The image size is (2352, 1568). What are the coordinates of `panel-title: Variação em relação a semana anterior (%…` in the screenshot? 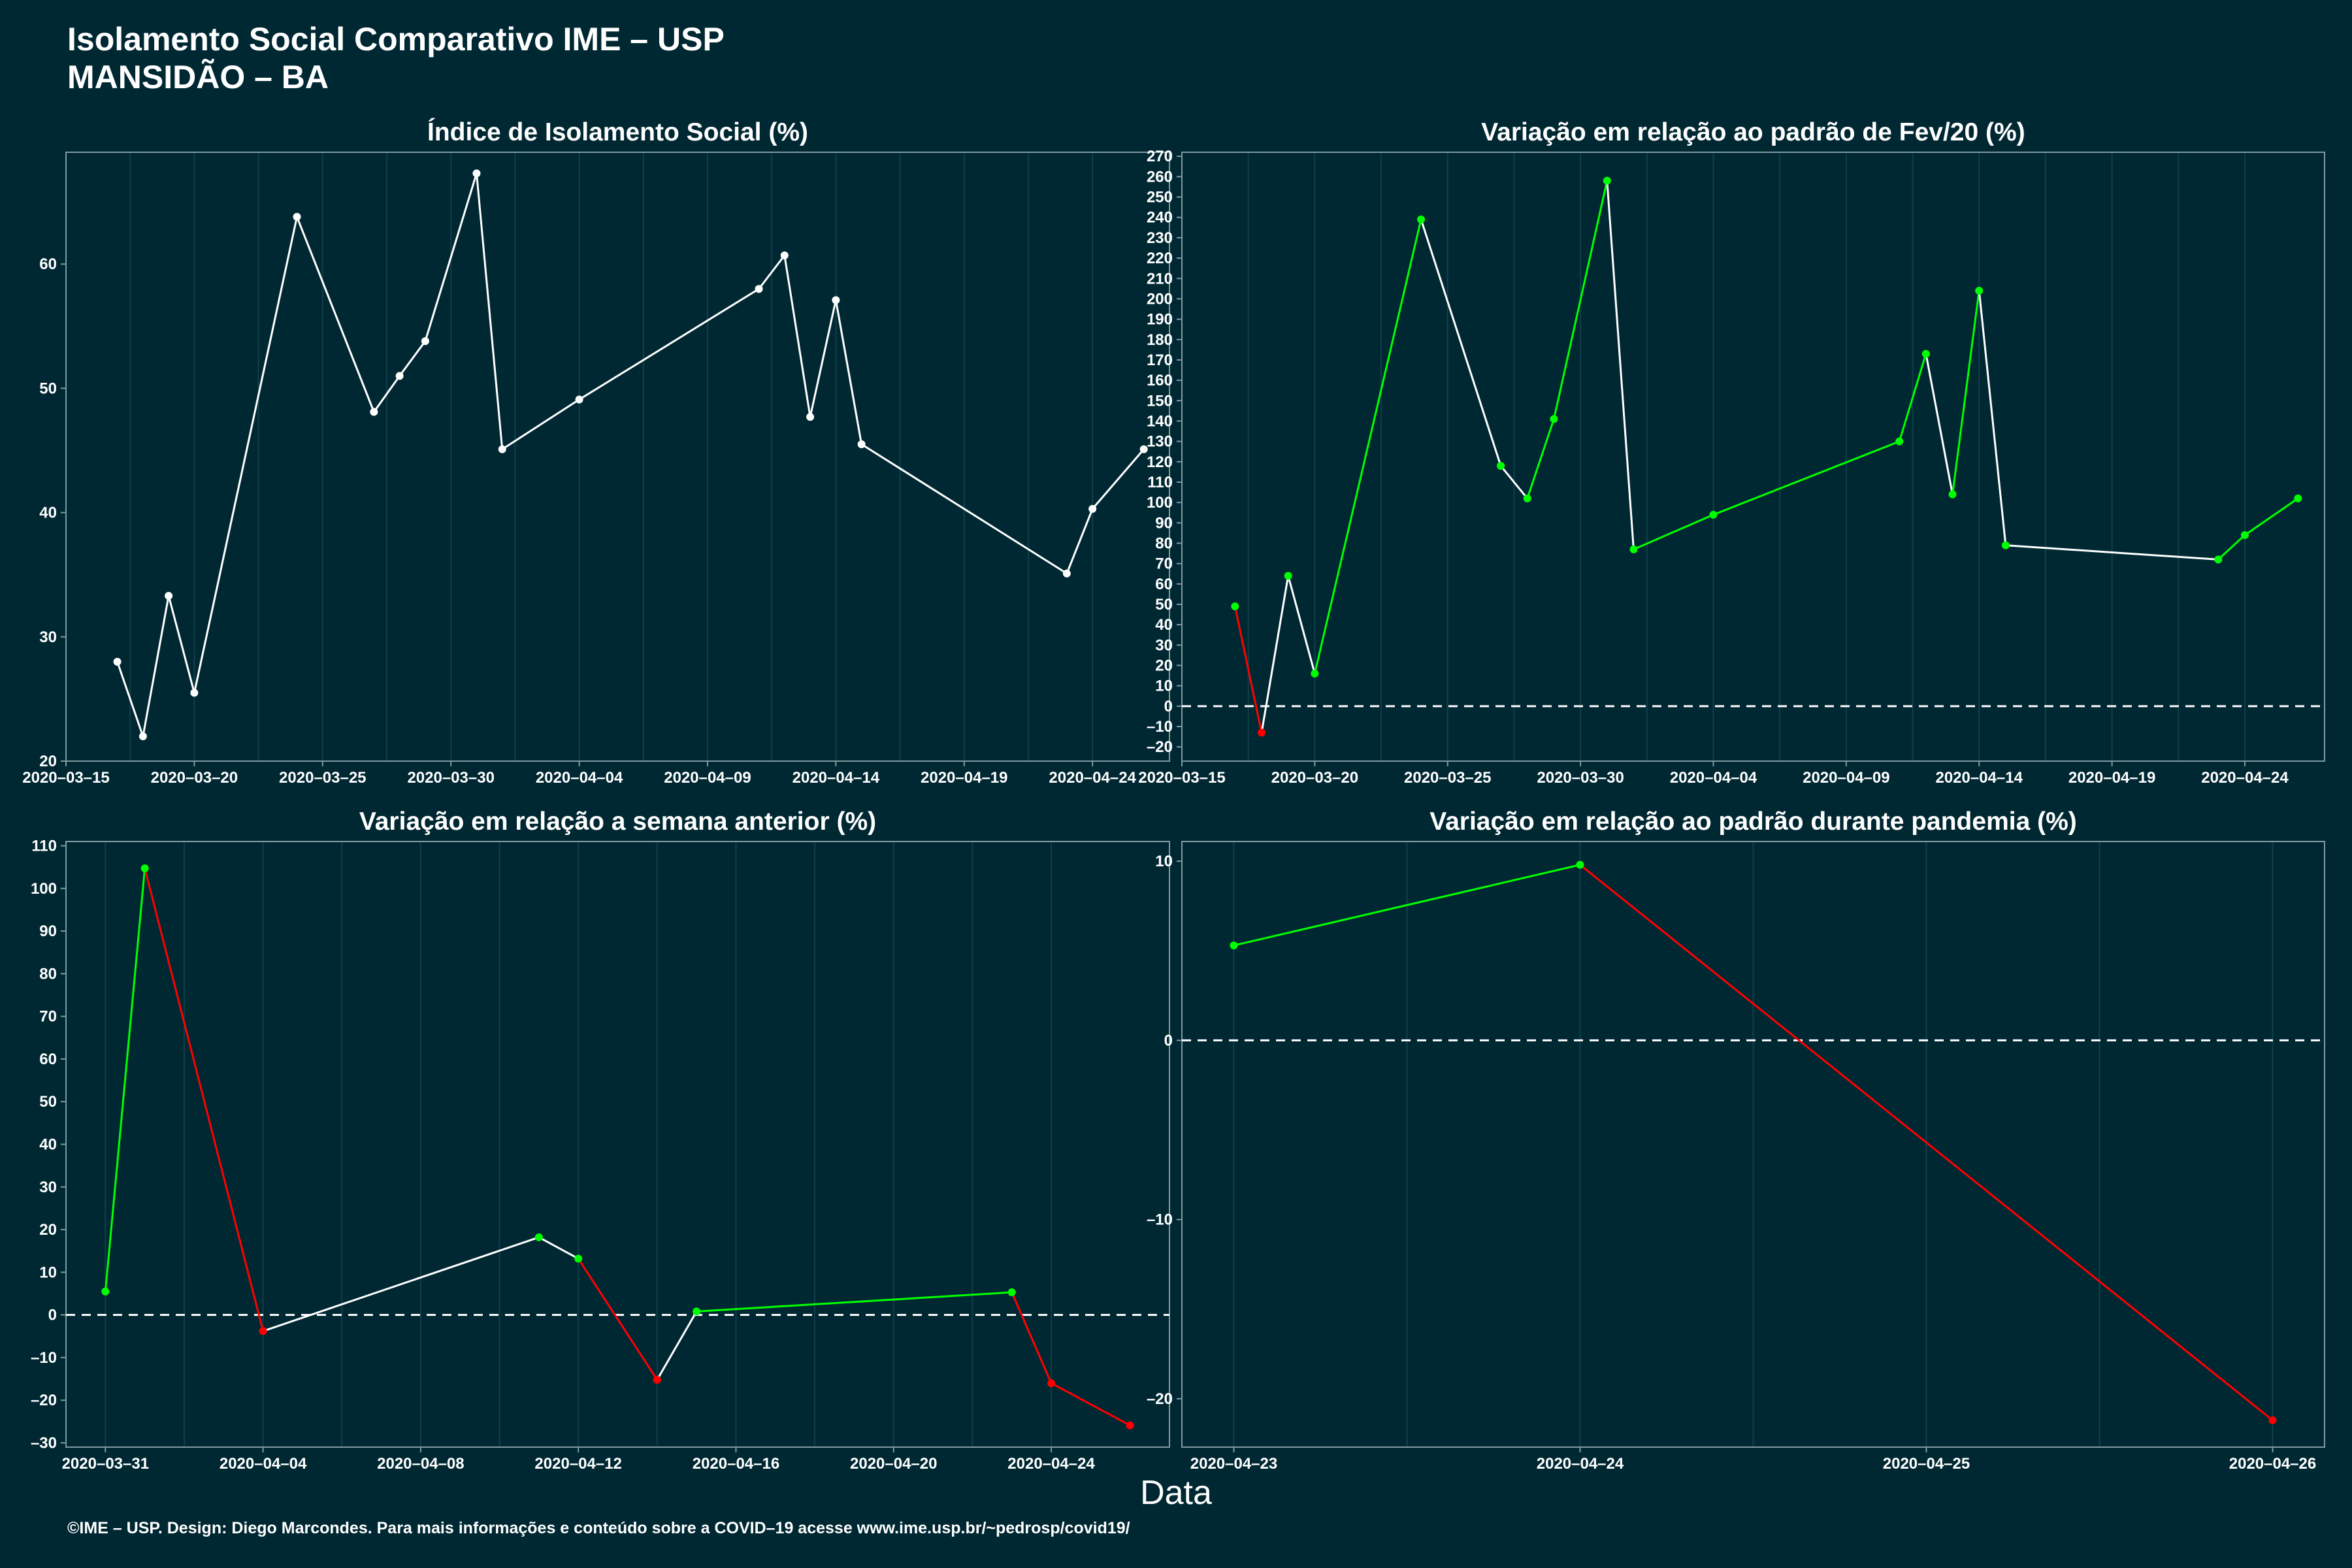 It's located at (617, 822).